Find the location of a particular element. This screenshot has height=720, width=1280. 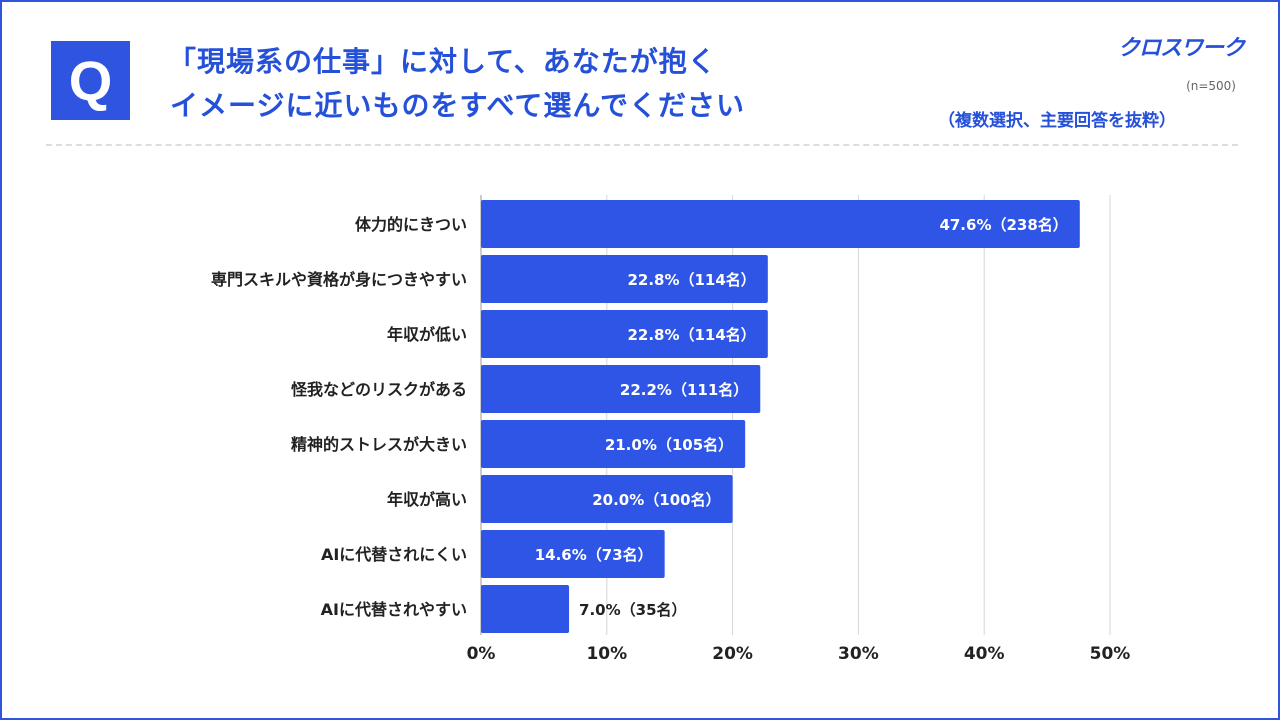

x-tick-label: 40% is located at coordinates (984, 654).